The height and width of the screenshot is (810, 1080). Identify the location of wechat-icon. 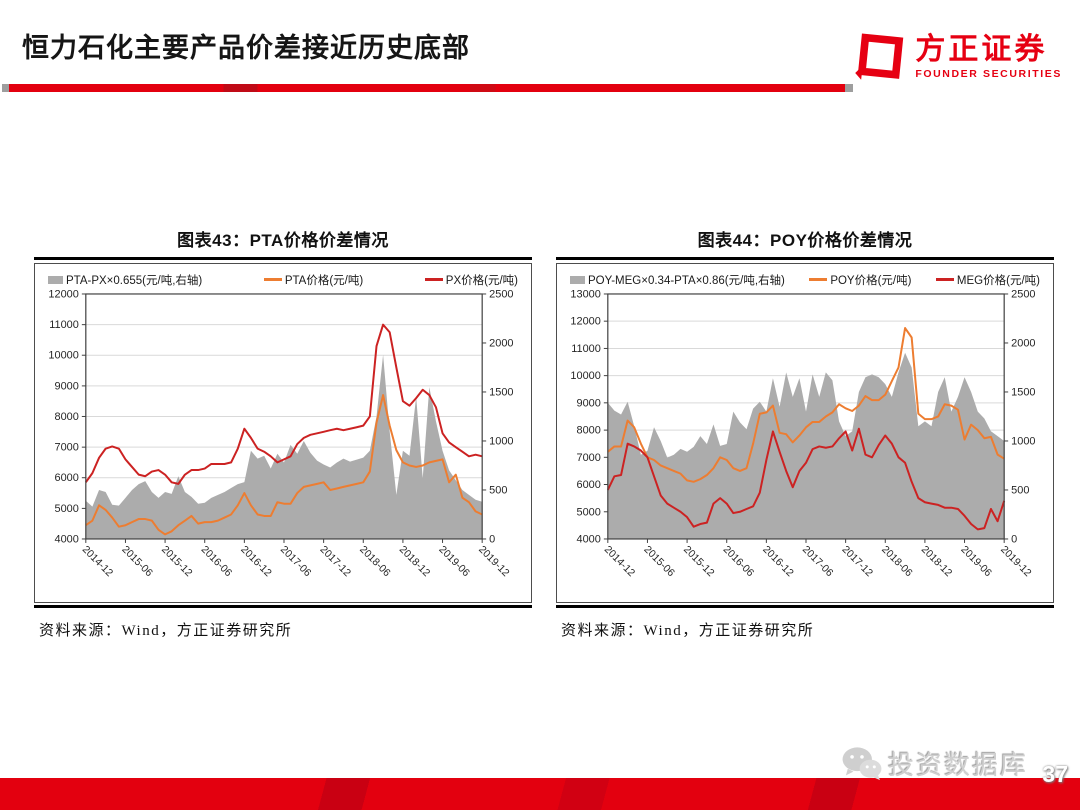
(862, 763).